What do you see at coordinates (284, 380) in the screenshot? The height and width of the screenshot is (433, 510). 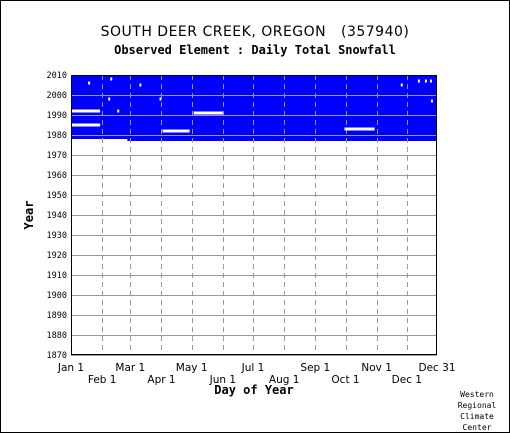 I see `x-tick-label: Aug 1` at bounding box center [284, 380].